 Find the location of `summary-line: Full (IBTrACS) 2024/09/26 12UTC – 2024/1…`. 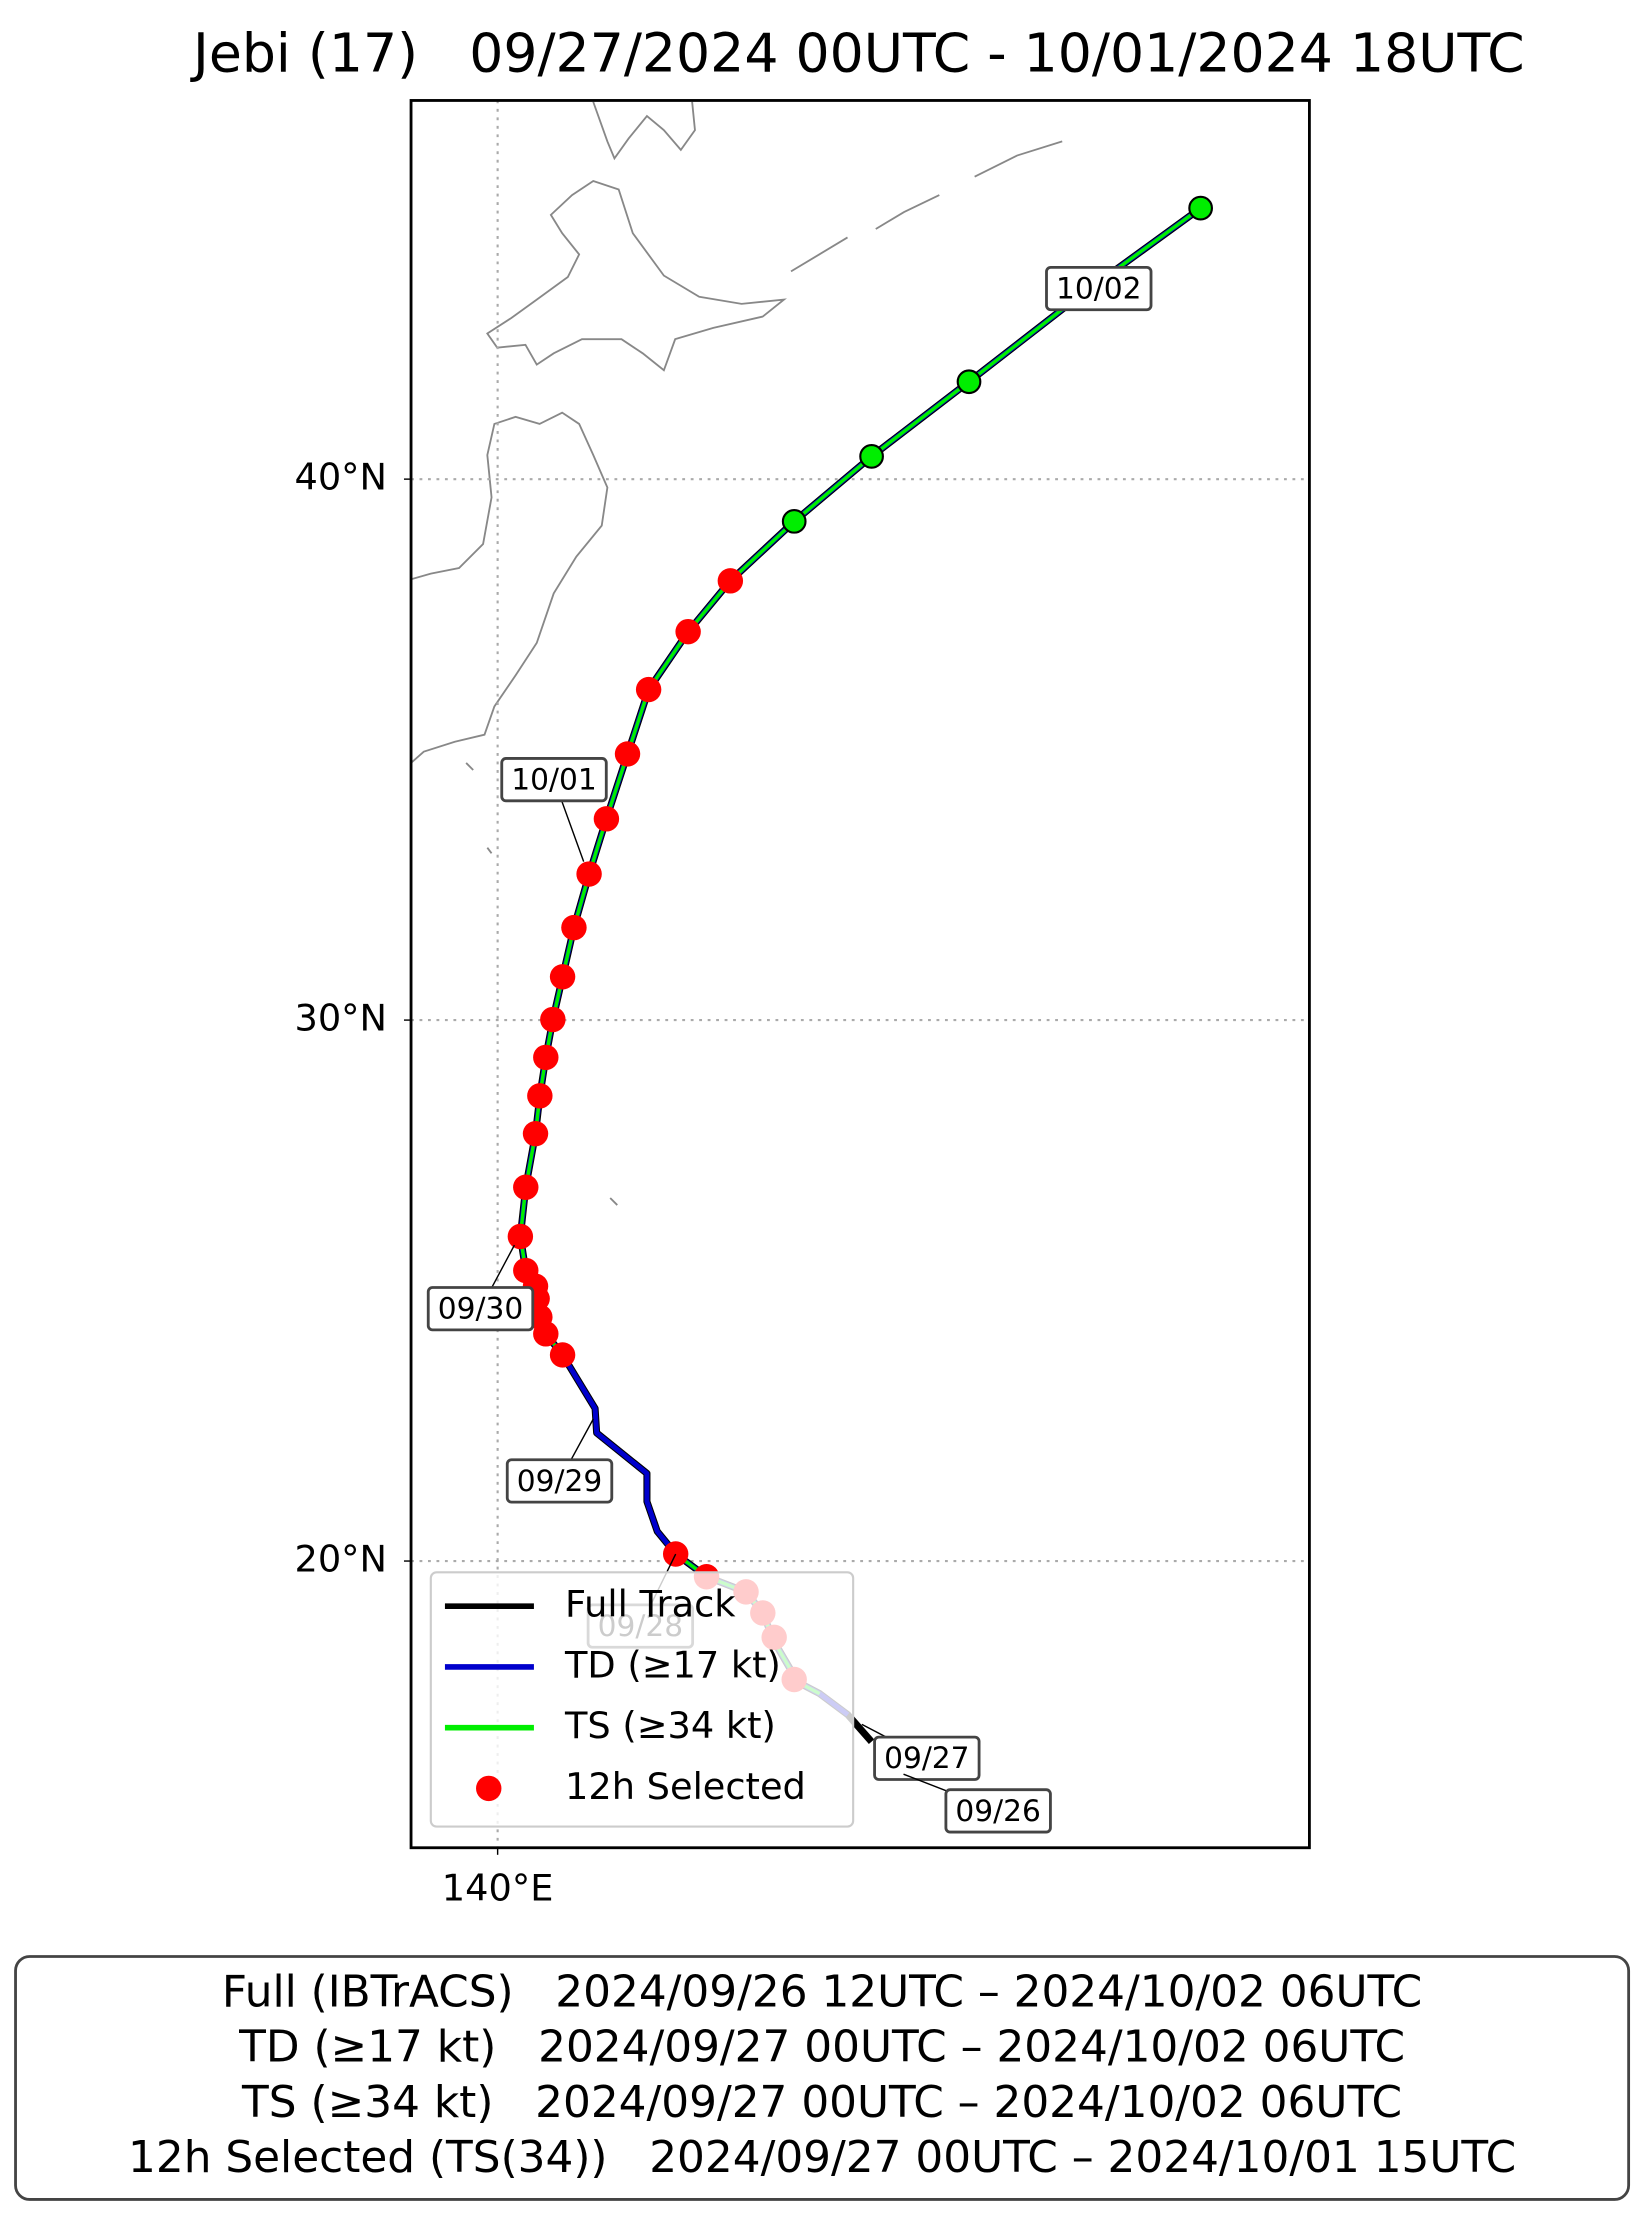

summary-line: Full (IBTrACS) 2024/09/26 12UTC – 2024/1… is located at coordinates (822, 1992).